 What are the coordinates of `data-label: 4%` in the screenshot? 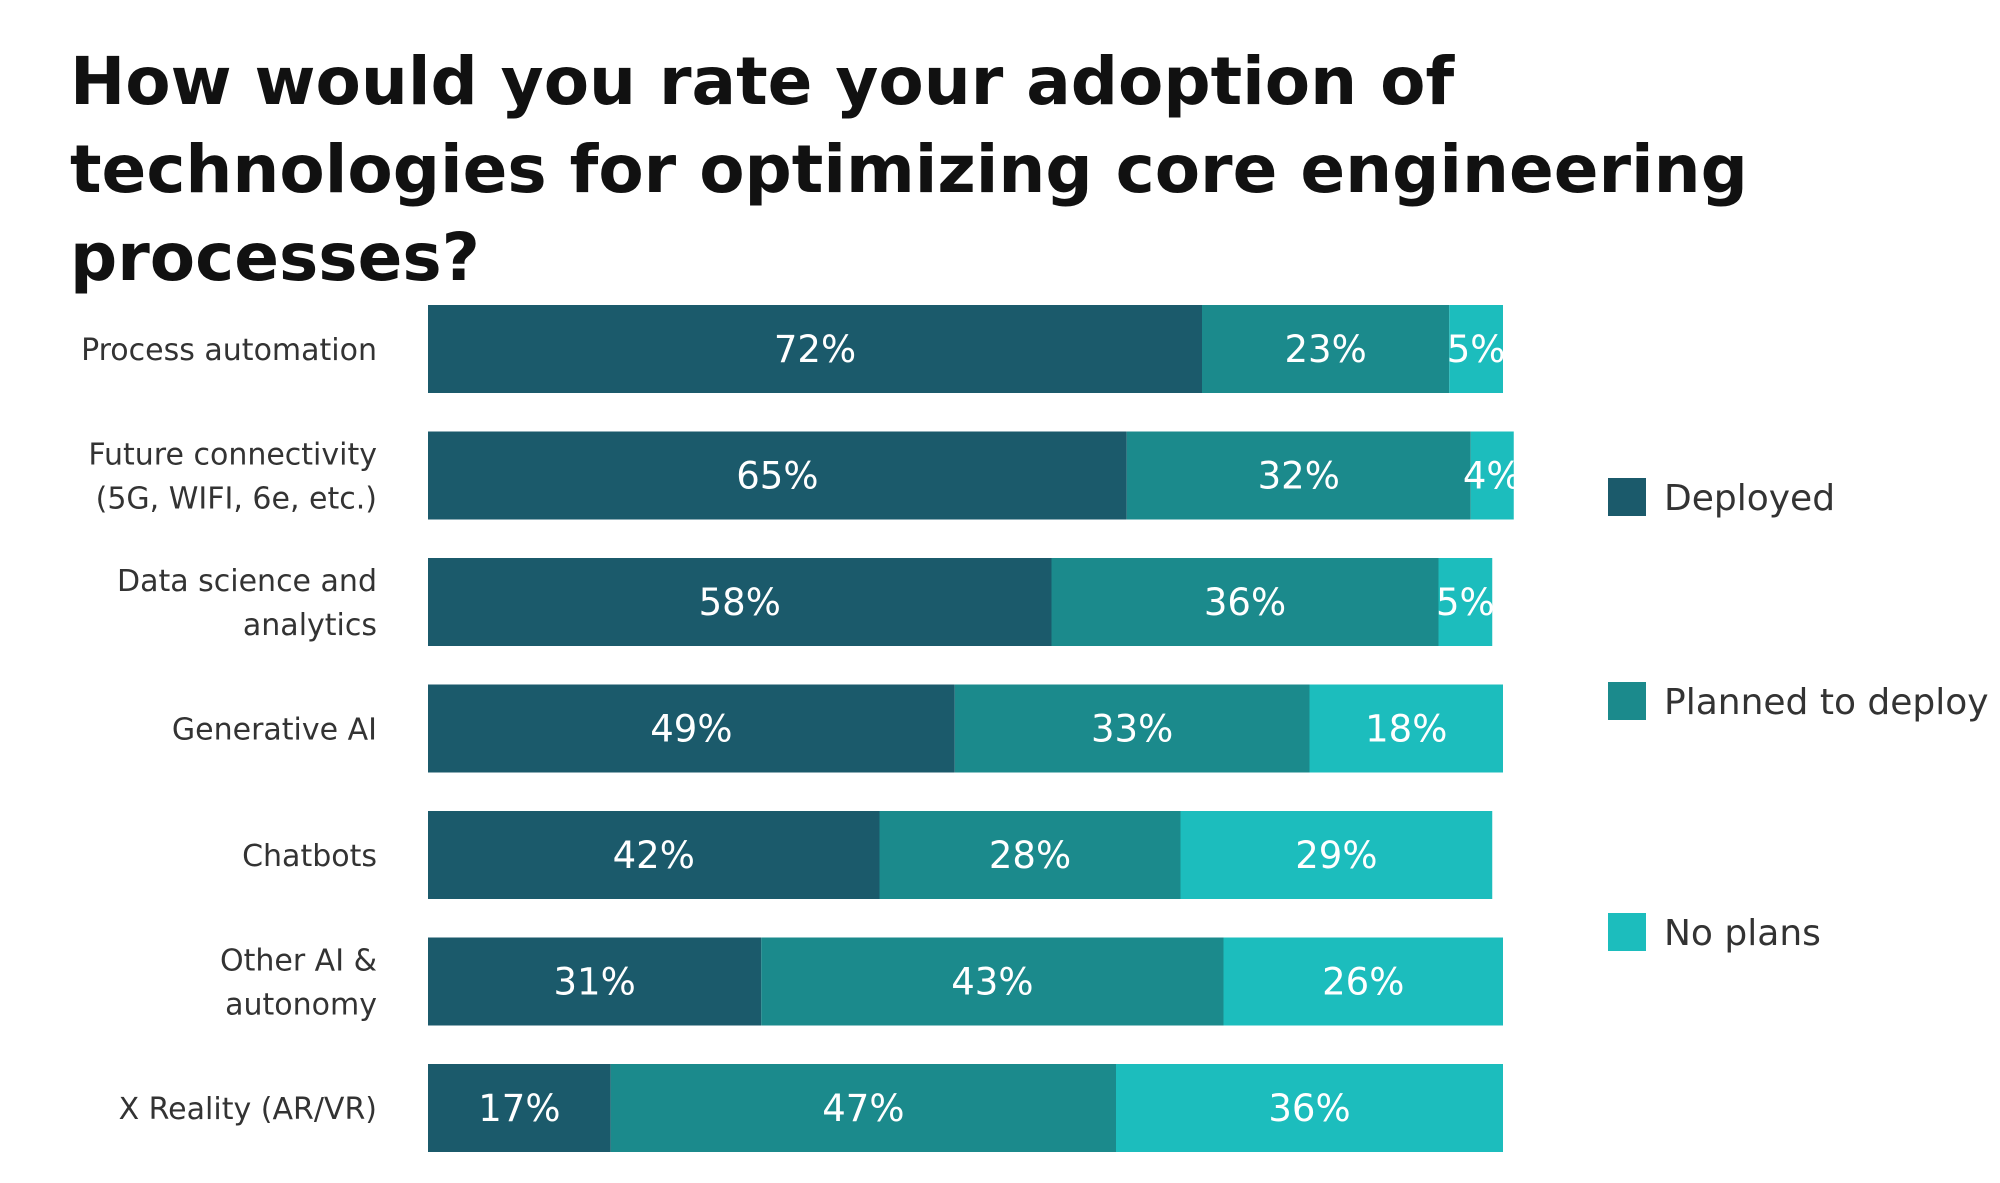 It's located at (1492, 476).